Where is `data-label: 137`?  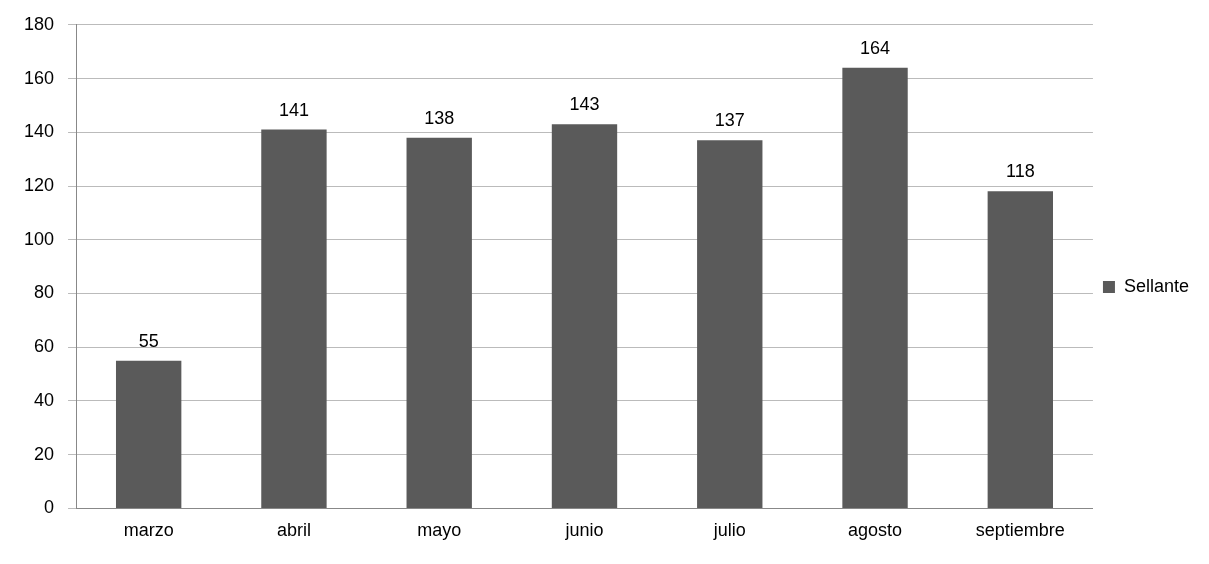
data-label: 137 is located at coordinates (729, 120).